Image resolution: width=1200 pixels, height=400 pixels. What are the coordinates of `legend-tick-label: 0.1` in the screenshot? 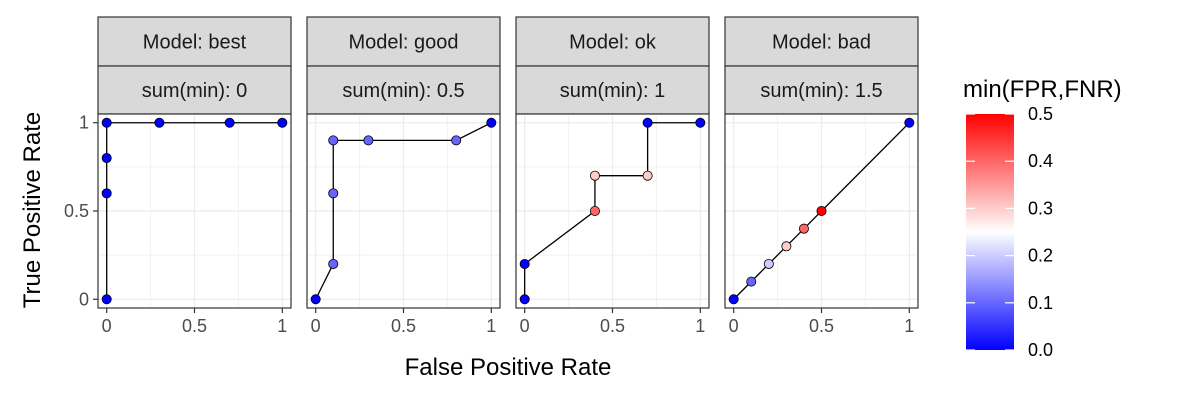 It's located at (1040, 303).